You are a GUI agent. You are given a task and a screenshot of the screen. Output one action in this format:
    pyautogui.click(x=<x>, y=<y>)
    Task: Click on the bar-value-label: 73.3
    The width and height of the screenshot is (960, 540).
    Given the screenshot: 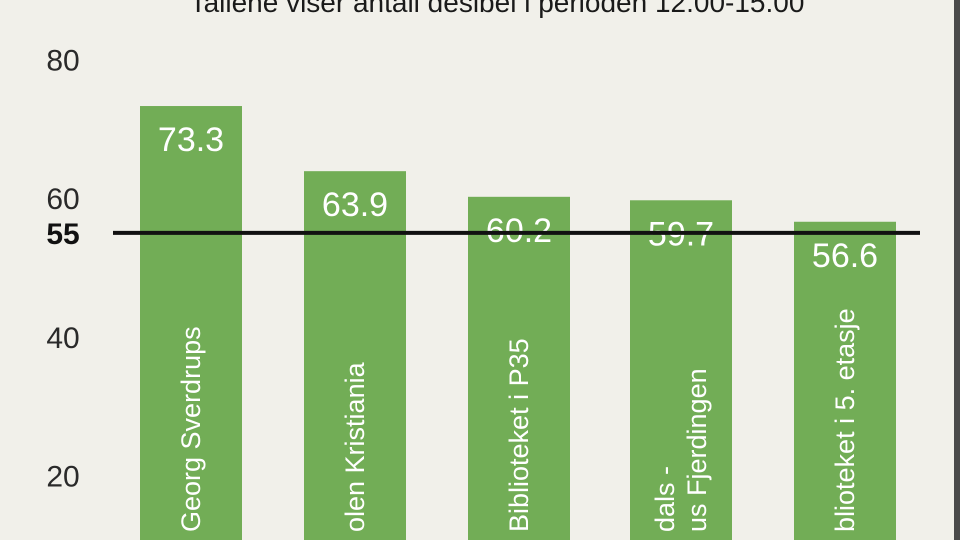 What is the action you would take?
    pyautogui.click(x=191, y=140)
    